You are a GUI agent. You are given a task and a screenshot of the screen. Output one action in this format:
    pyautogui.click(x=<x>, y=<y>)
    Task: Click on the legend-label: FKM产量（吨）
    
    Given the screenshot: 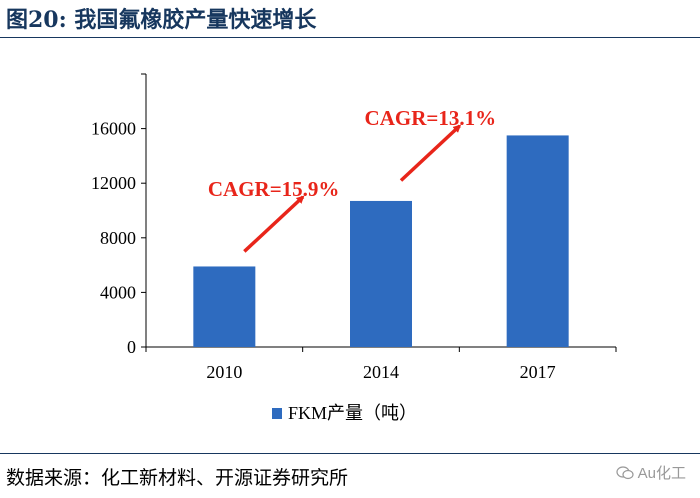 What is the action you would take?
    pyautogui.click(x=352, y=413)
    